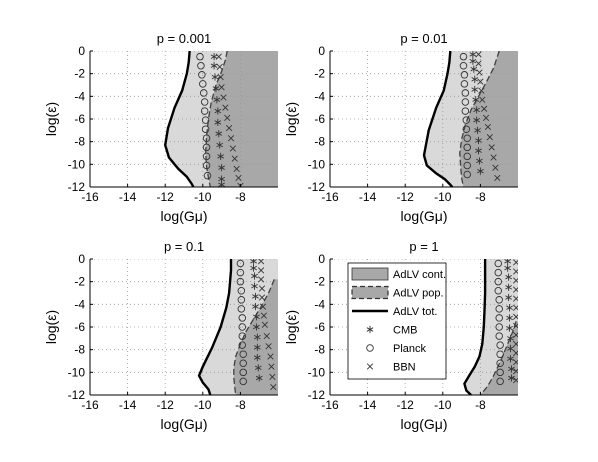 The width and height of the screenshot is (598, 462). What do you see at coordinates (397, 321) in the screenshot?
I see `legend: AdLV cont. AdLV pop. AdLV tot. CMB Planck BBN` at bounding box center [397, 321].